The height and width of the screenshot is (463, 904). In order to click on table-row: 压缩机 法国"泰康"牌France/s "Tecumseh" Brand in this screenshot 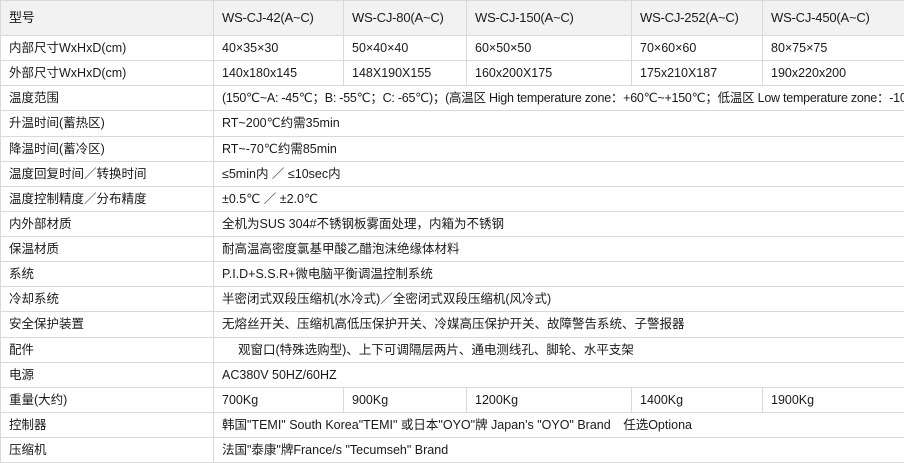, I will do `click(452, 450)`.